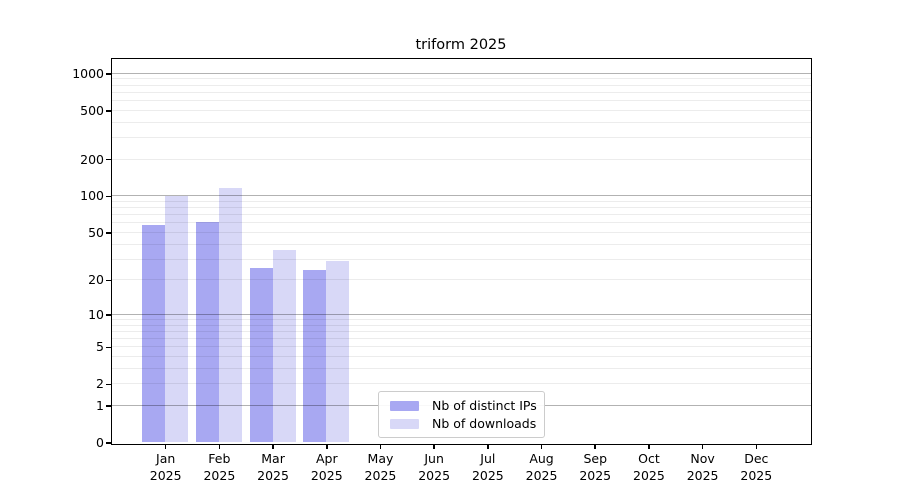 Image resolution: width=900 pixels, height=500 pixels. Describe the element at coordinates (756, 467) in the screenshot. I see `x-tick-label: Dec 2025` at that location.